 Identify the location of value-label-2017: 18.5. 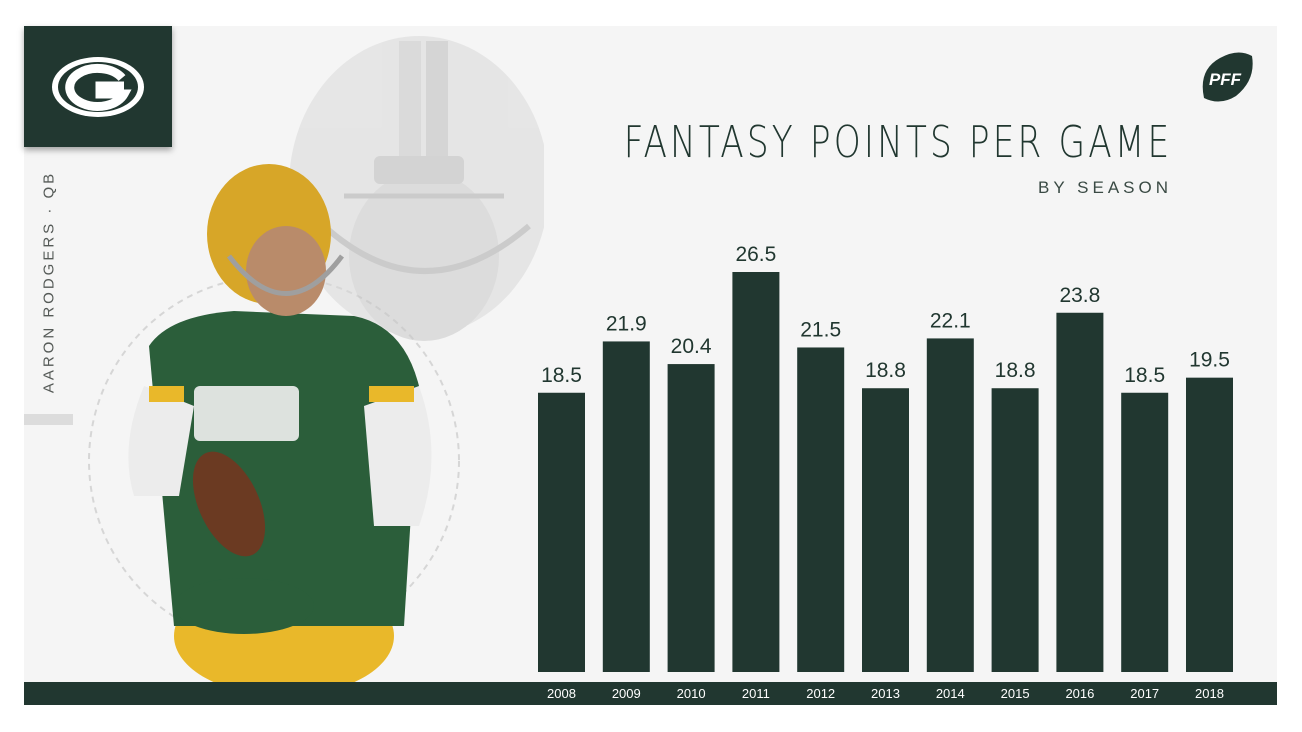
(1144, 375).